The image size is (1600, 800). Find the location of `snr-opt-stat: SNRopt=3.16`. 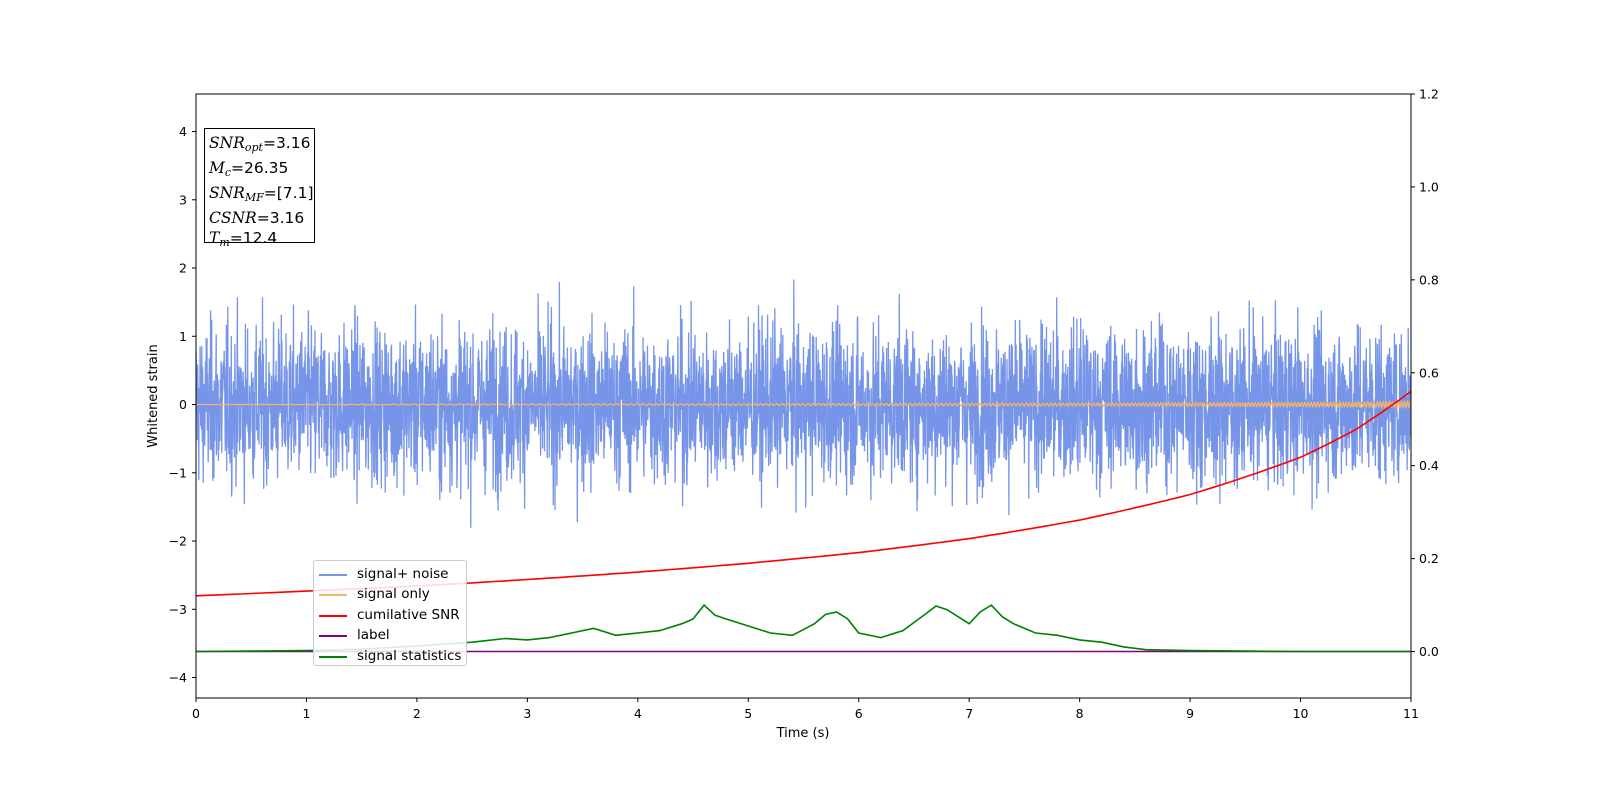

snr-opt-stat: SNRopt=3.16 is located at coordinates (260, 144).